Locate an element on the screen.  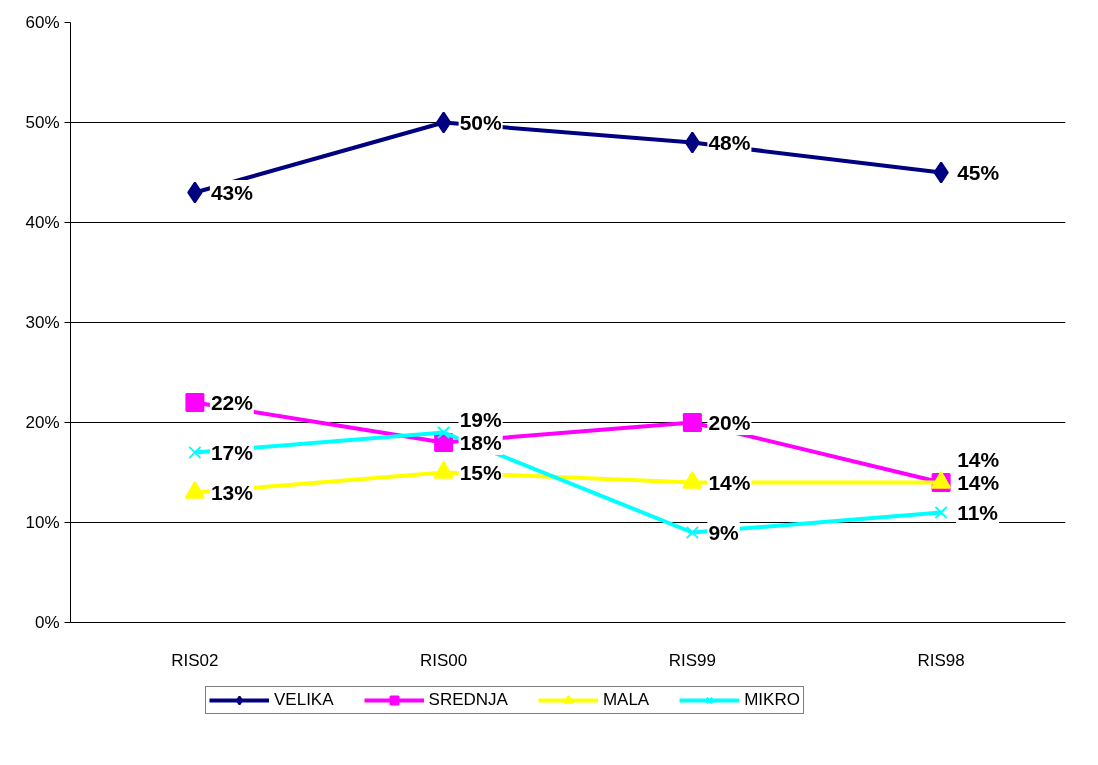
data-label: 45% is located at coordinates (978, 172).